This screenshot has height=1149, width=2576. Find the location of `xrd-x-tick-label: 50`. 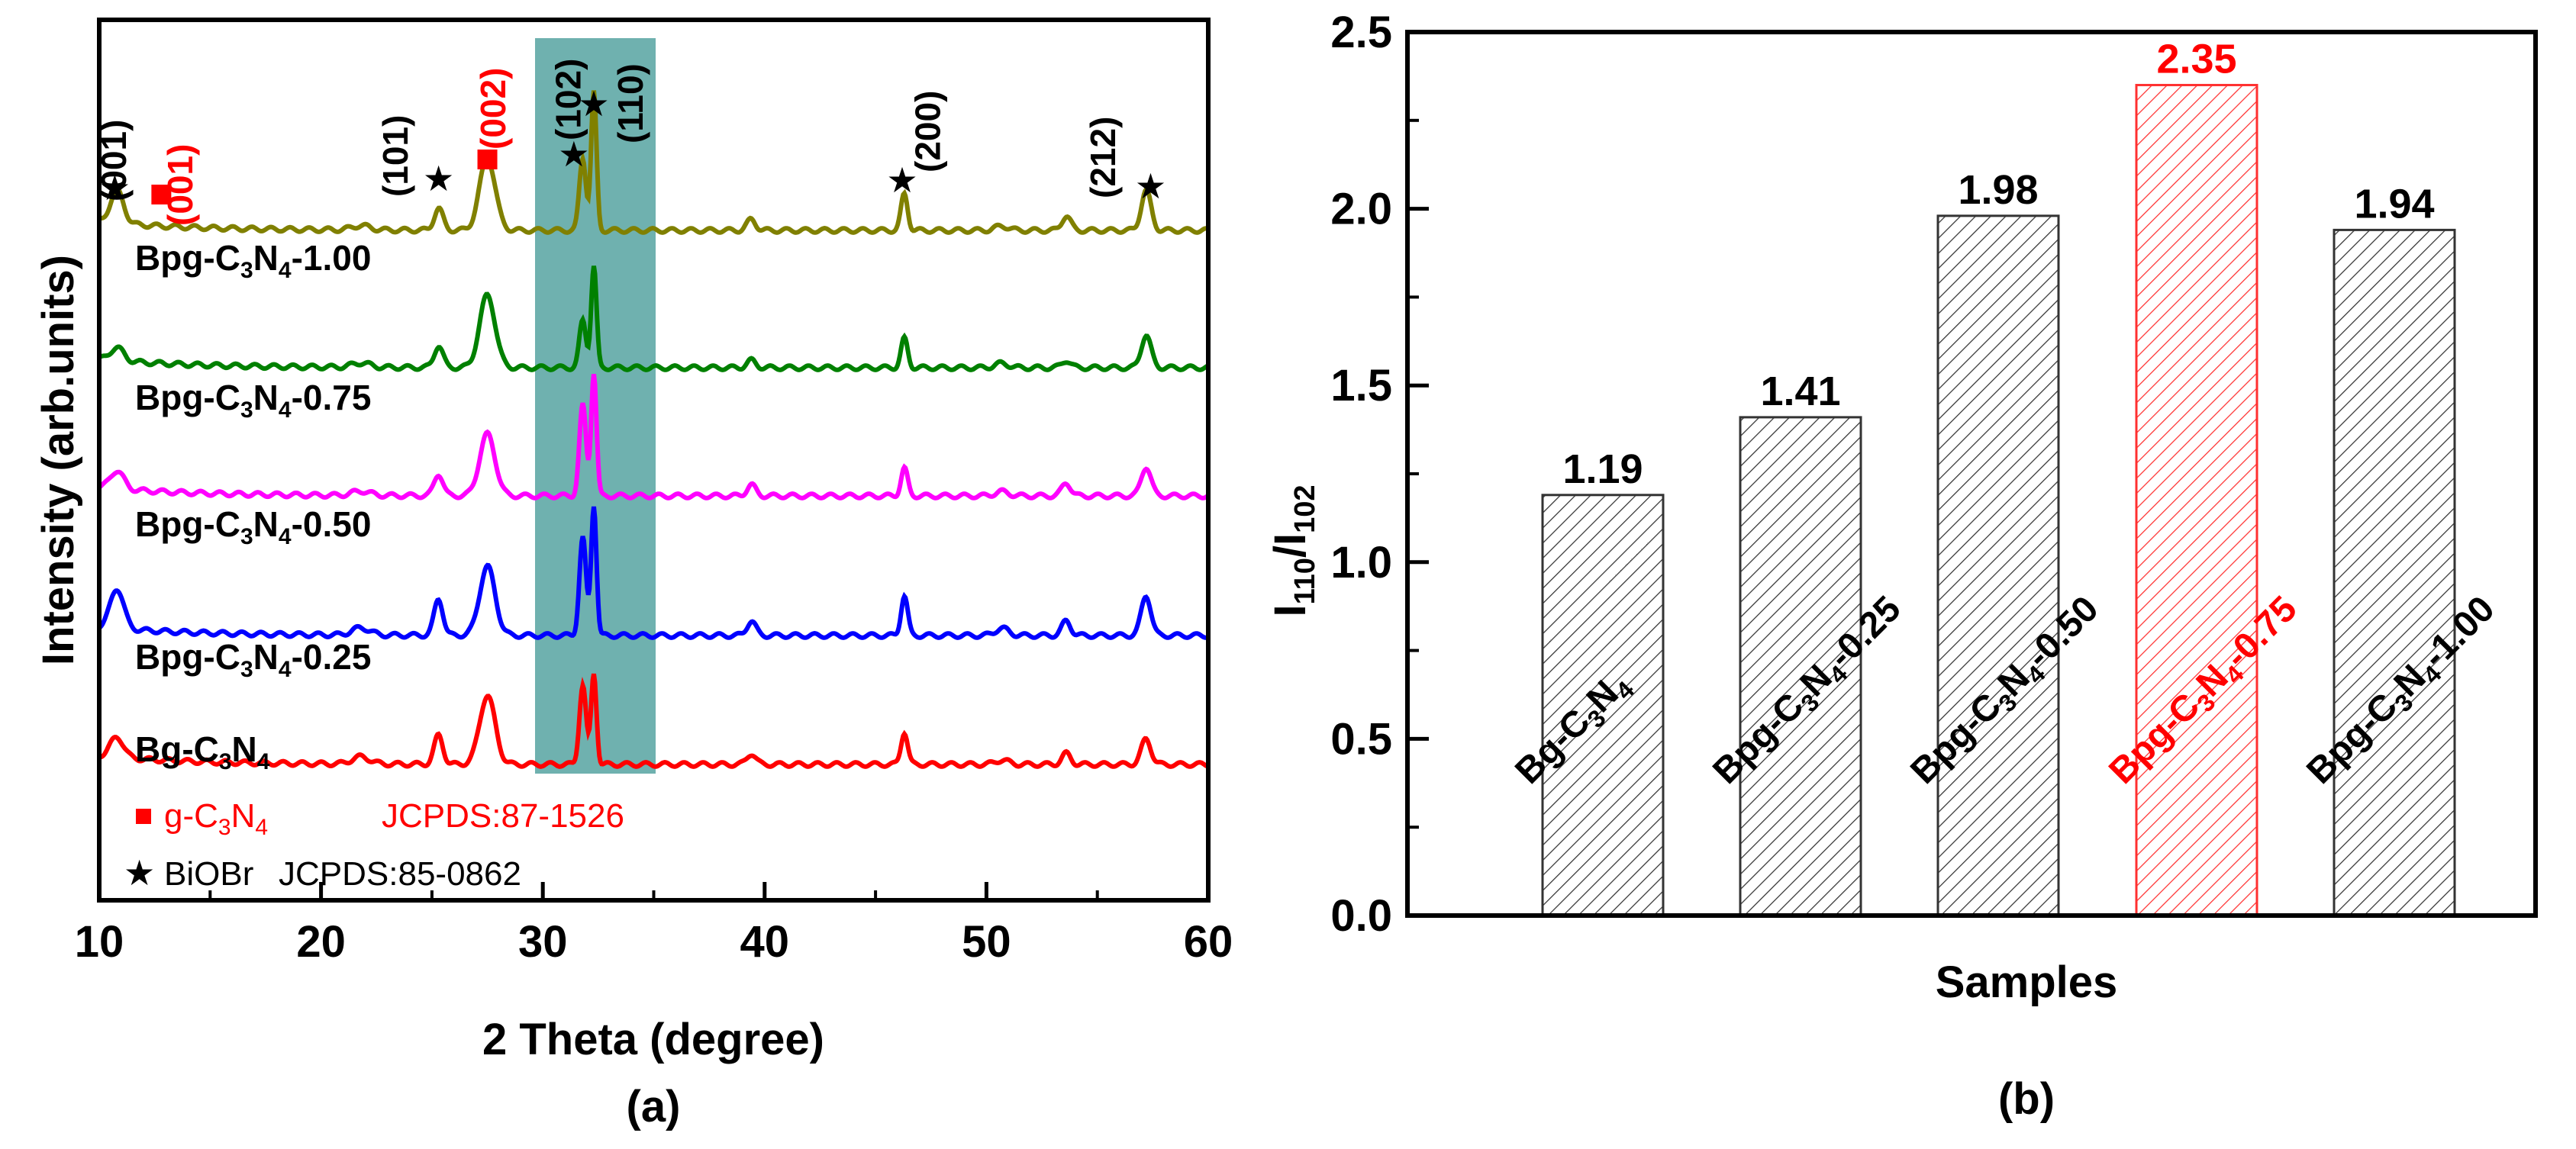

xrd-x-tick-label: 50 is located at coordinates (987, 942).